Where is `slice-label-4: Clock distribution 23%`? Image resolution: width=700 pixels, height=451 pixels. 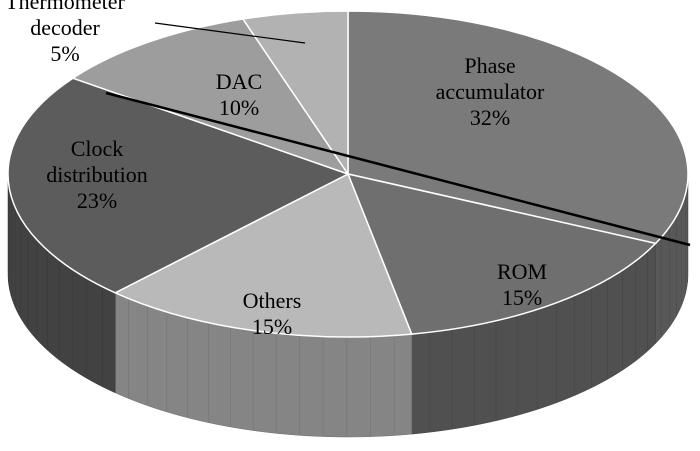
slice-label-4: Clock distribution 23% is located at coordinates (96, 174).